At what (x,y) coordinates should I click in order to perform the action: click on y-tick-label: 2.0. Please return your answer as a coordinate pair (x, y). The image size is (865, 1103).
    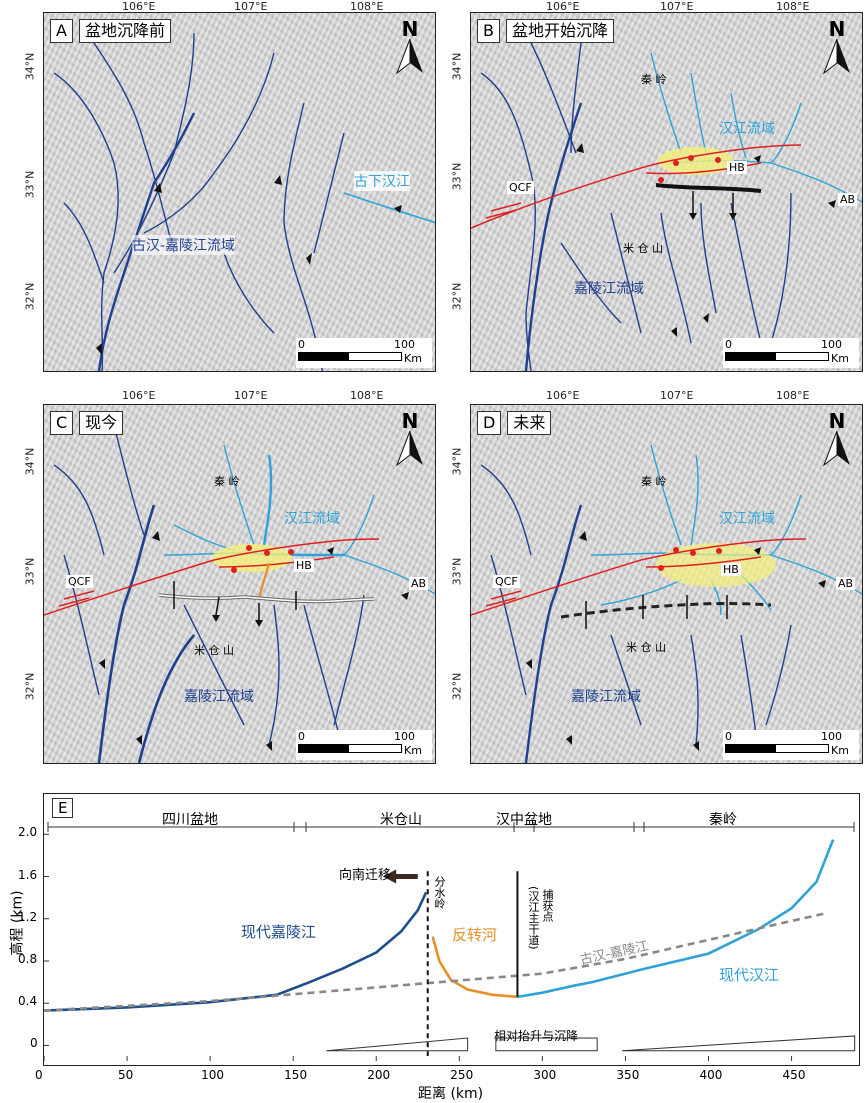
    Looking at the image, I should click on (28, 832).